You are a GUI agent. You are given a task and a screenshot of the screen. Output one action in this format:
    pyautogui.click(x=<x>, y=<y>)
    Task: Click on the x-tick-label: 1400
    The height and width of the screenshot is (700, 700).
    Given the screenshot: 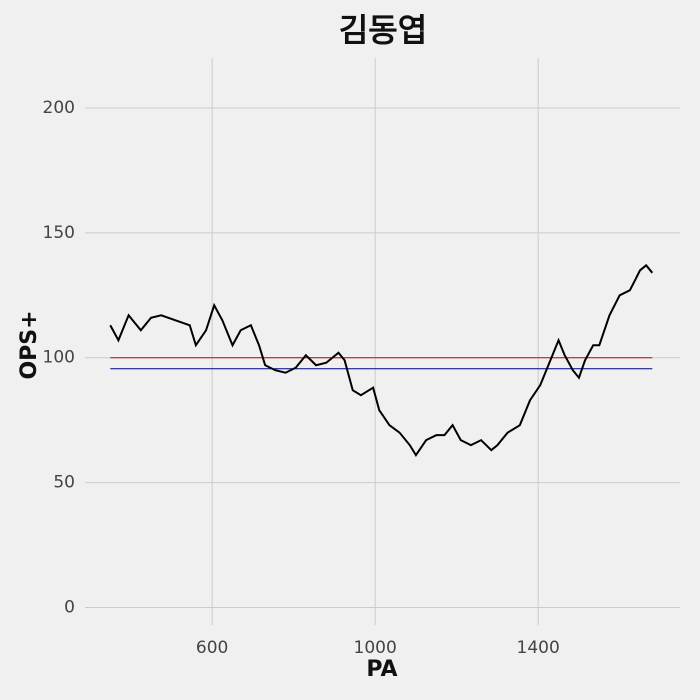 What is the action you would take?
    pyautogui.click(x=538, y=648)
    